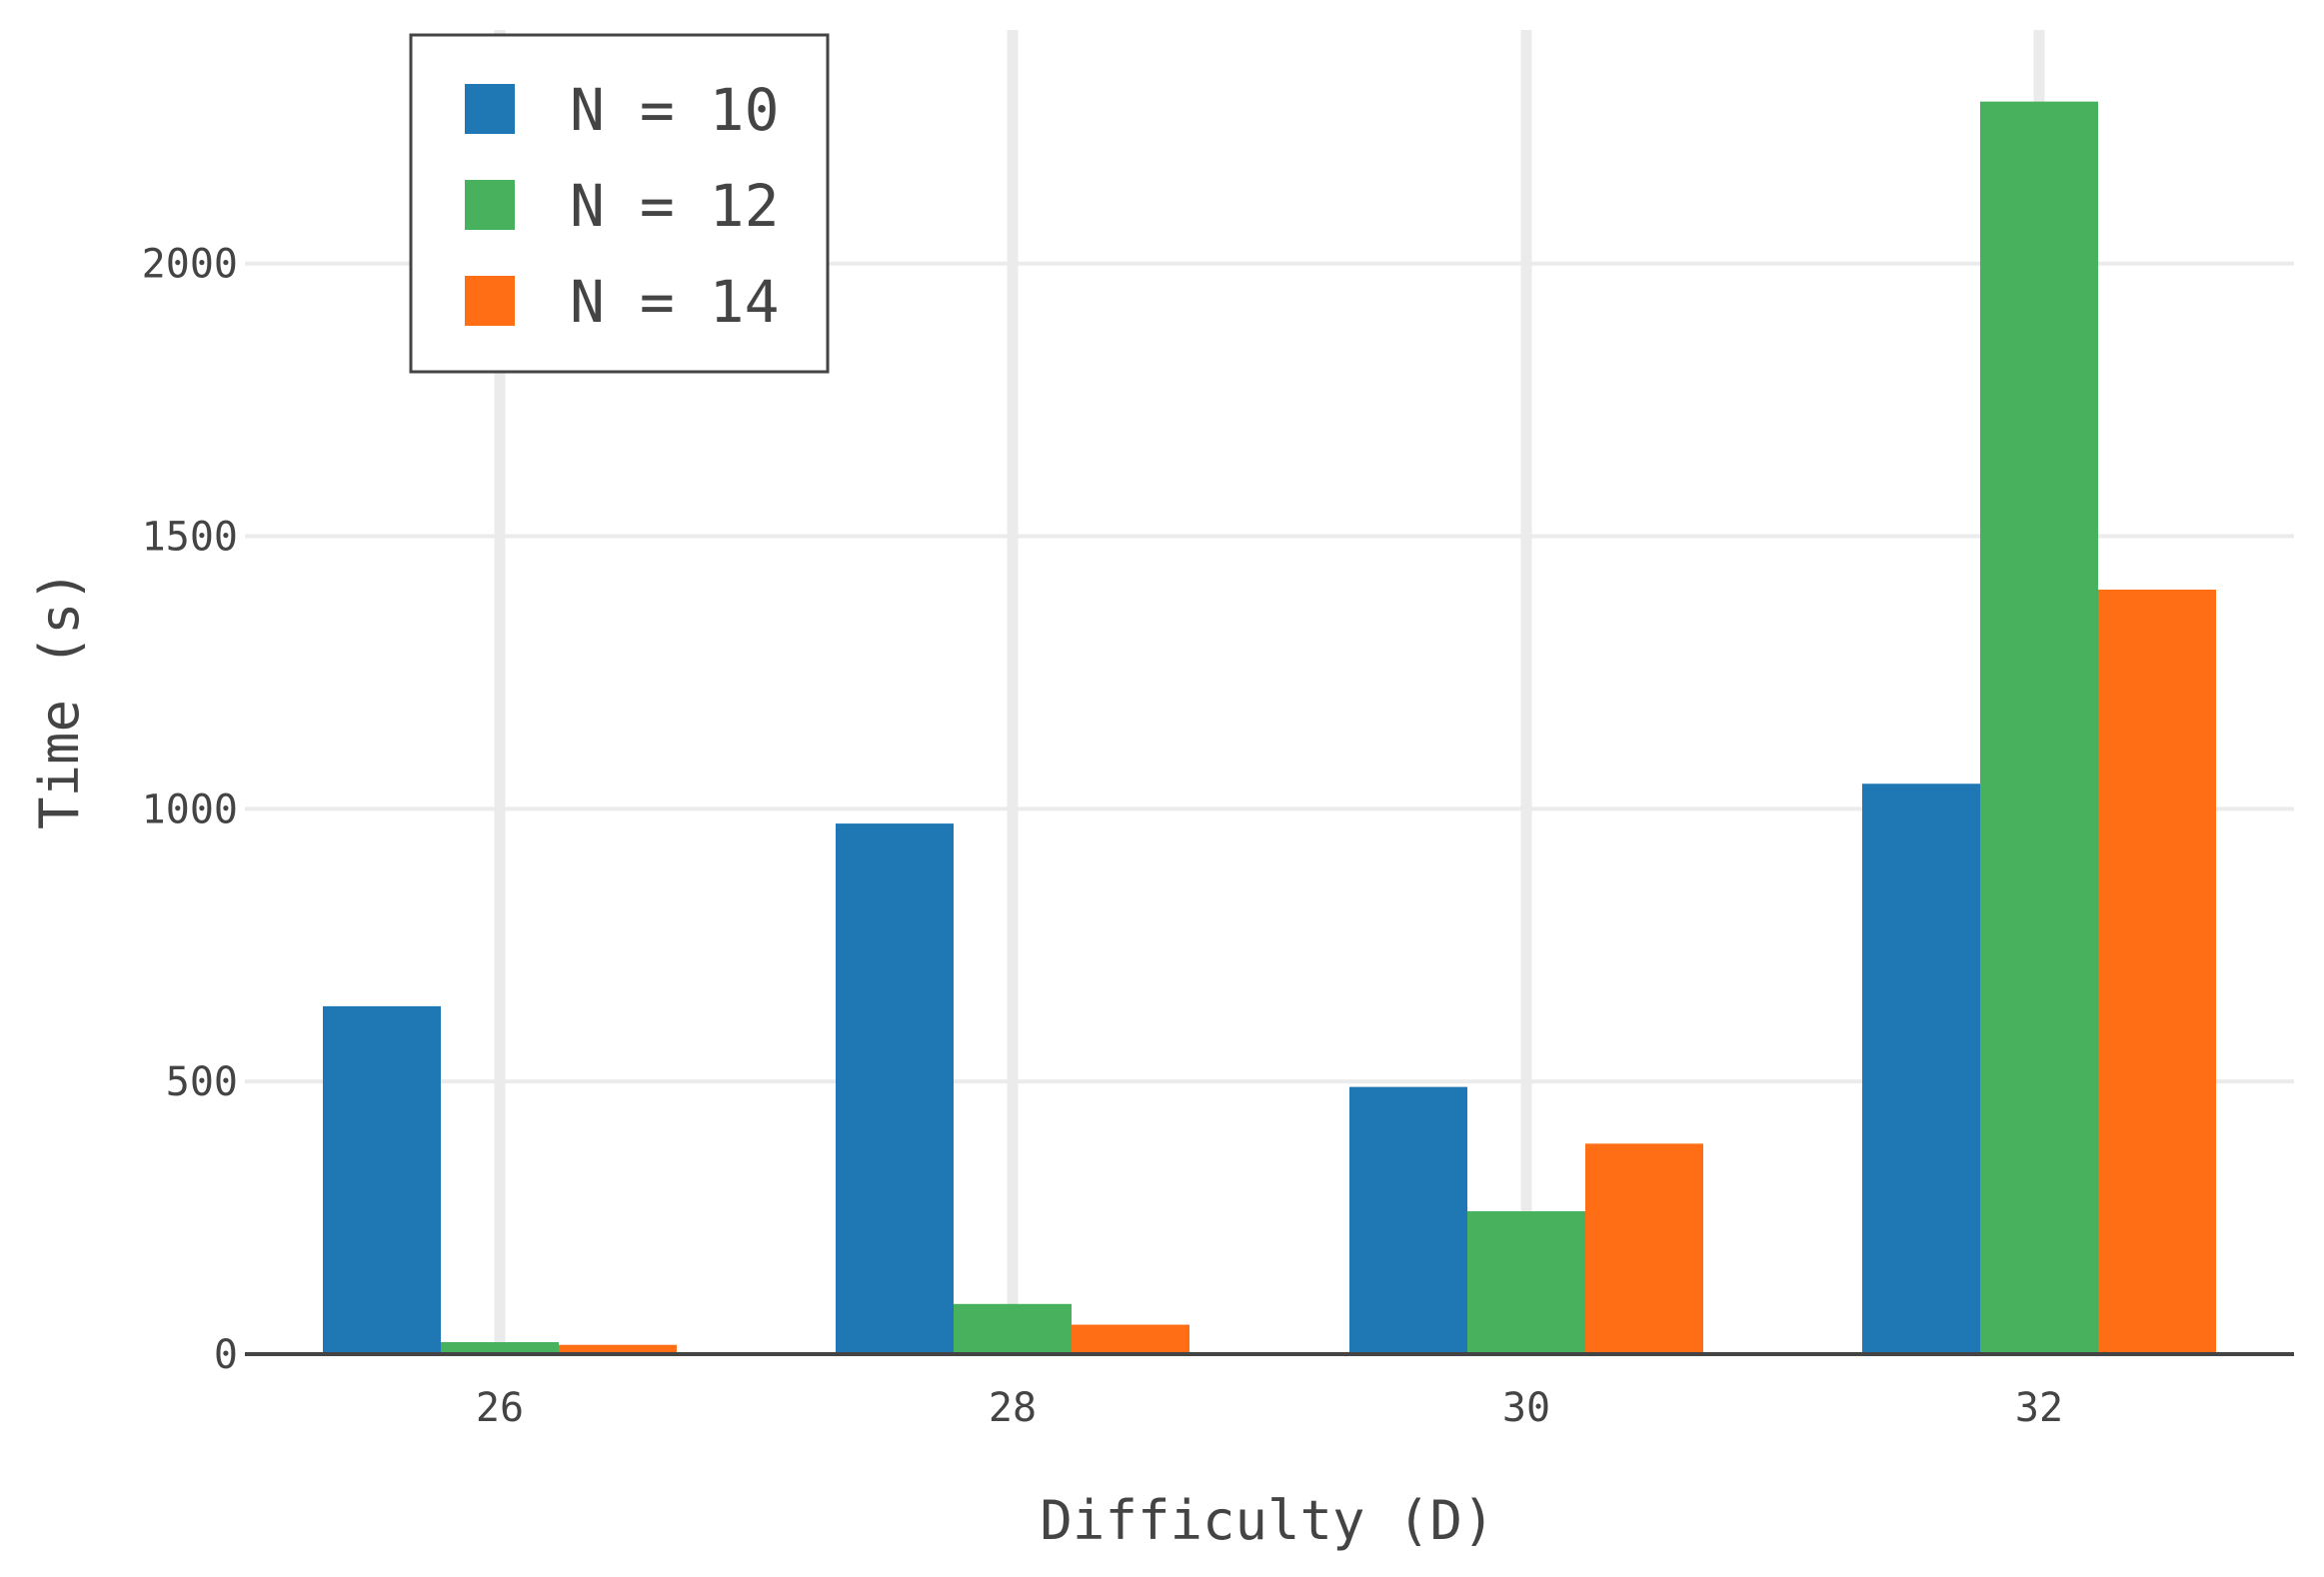 This screenshot has width=2324, height=1577. Describe the element at coordinates (675, 110) in the screenshot. I see `legend-label: N = 10` at that location.